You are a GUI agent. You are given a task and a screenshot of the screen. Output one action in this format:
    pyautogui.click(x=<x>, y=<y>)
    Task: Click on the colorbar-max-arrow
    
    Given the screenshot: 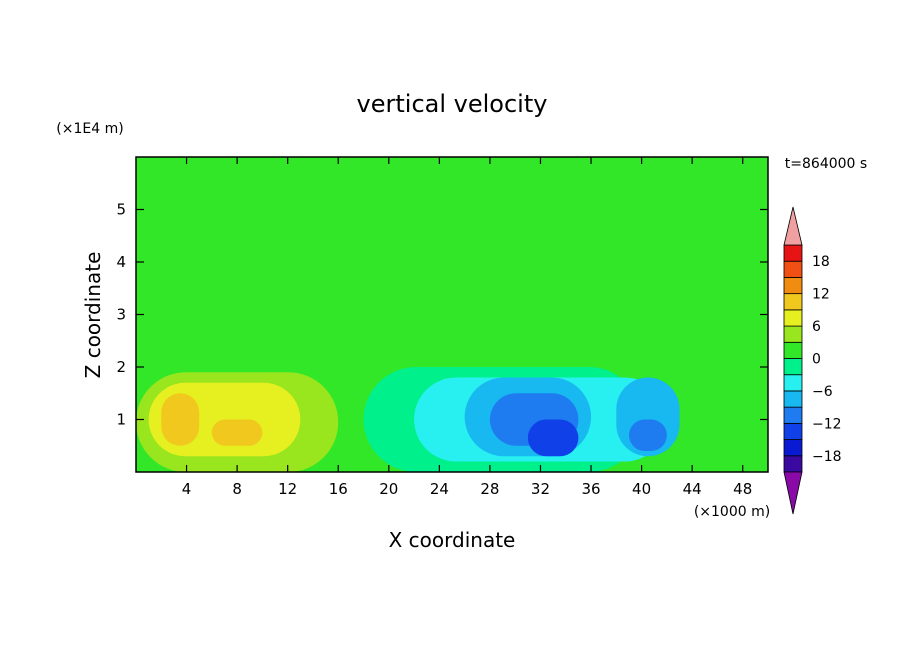 What is the action you would take?
    pyautogui.click(x=793, y=226)
    